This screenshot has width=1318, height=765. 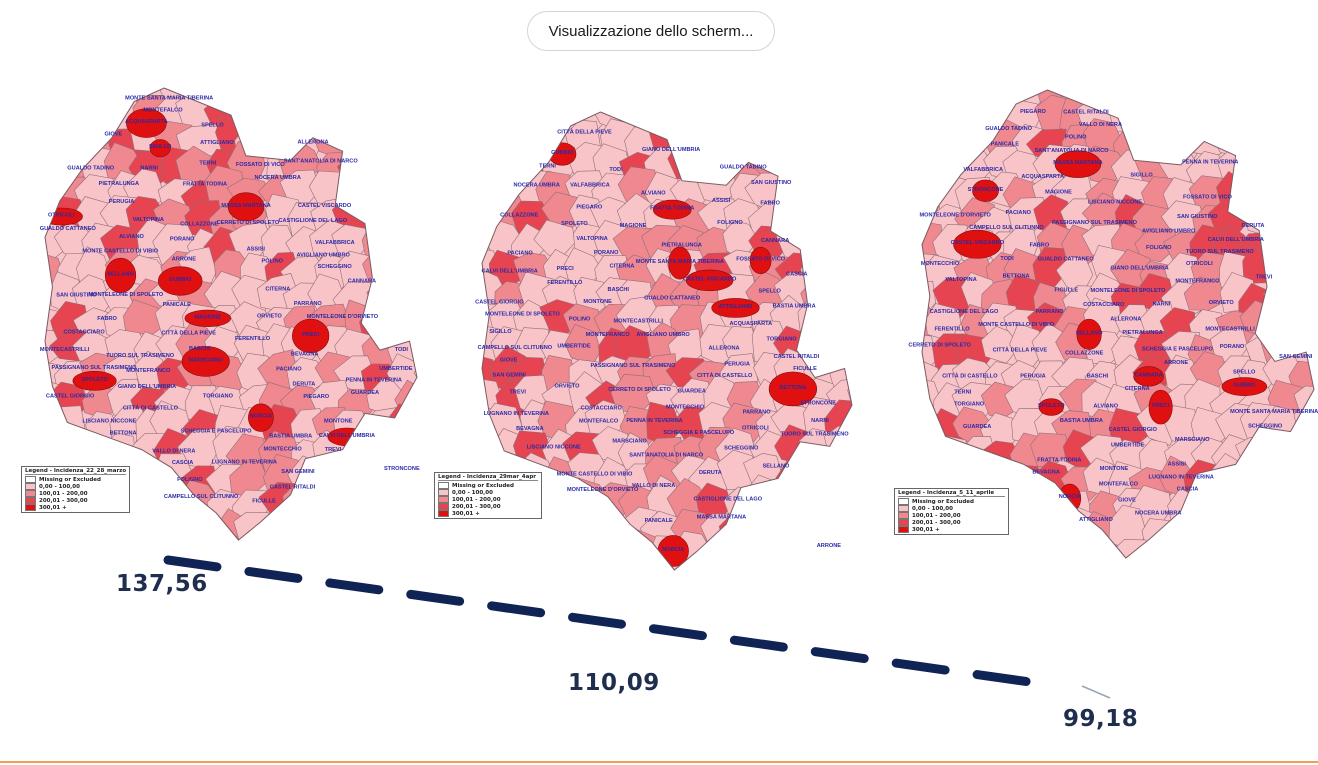 What do you see at coordinates (1127, 500) in the screenshot?
I see `municipality-label: GIOVE` at bounding box center [1127, 500].